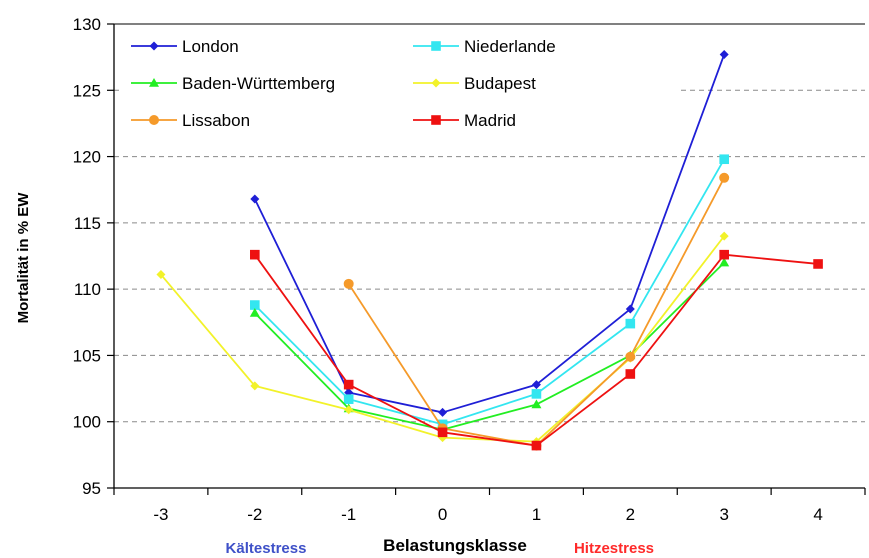 This screenshot has height=558, width=869. Describe the element at coordinates (160, 514) in the screenshot. I see `x-tick-label: -3` at that location.